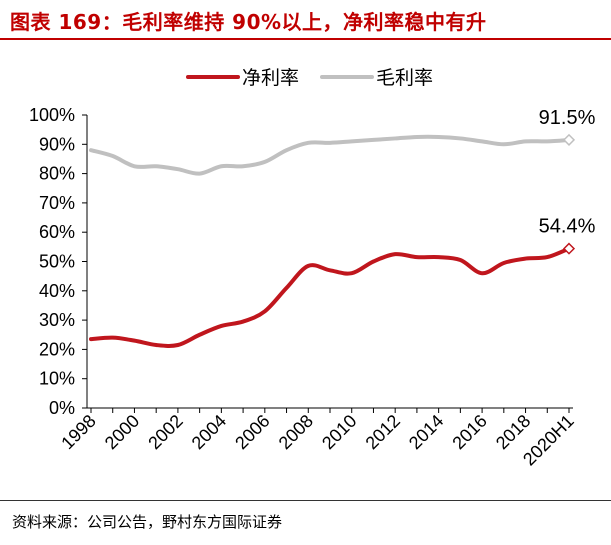  Describe the element at coordinates (62, 408) in the screenshot. I see `y-tick-label: 0%` at that location.